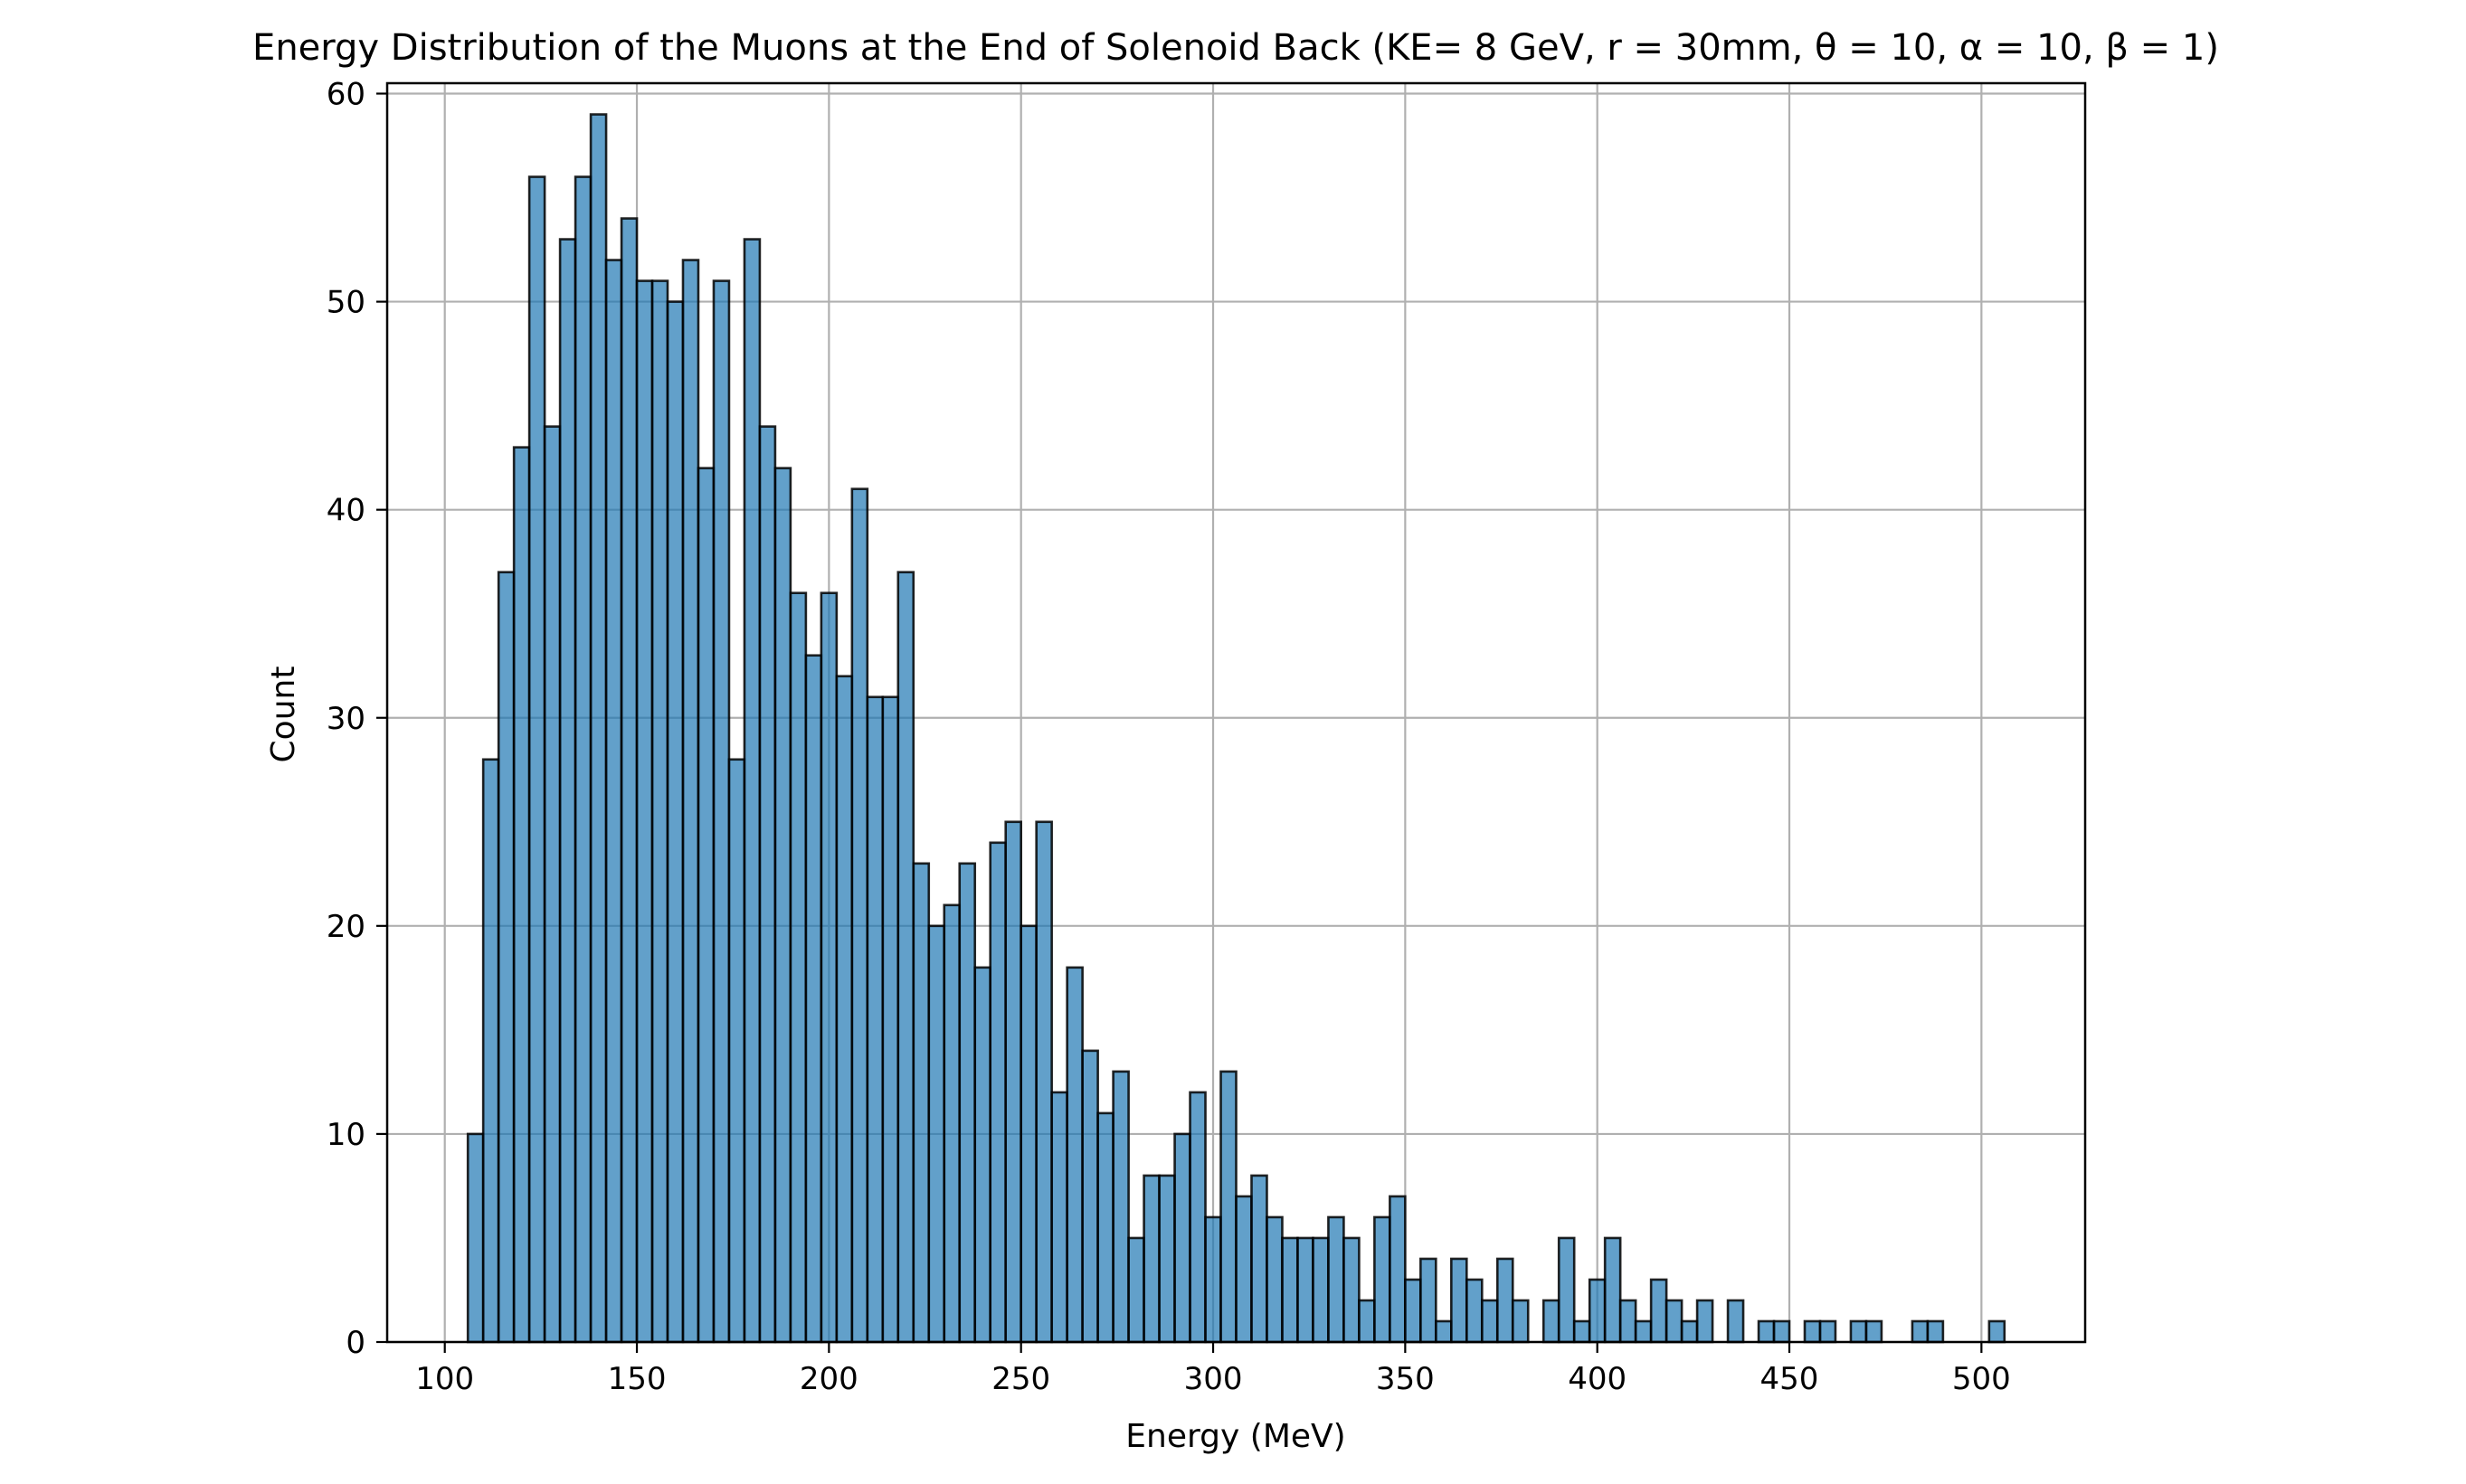 This screenshot has height=1484, width=2466. Describe the element at coordinates (346, 1135) in the screenshot. I see `y-tick-label: 10` at that location.